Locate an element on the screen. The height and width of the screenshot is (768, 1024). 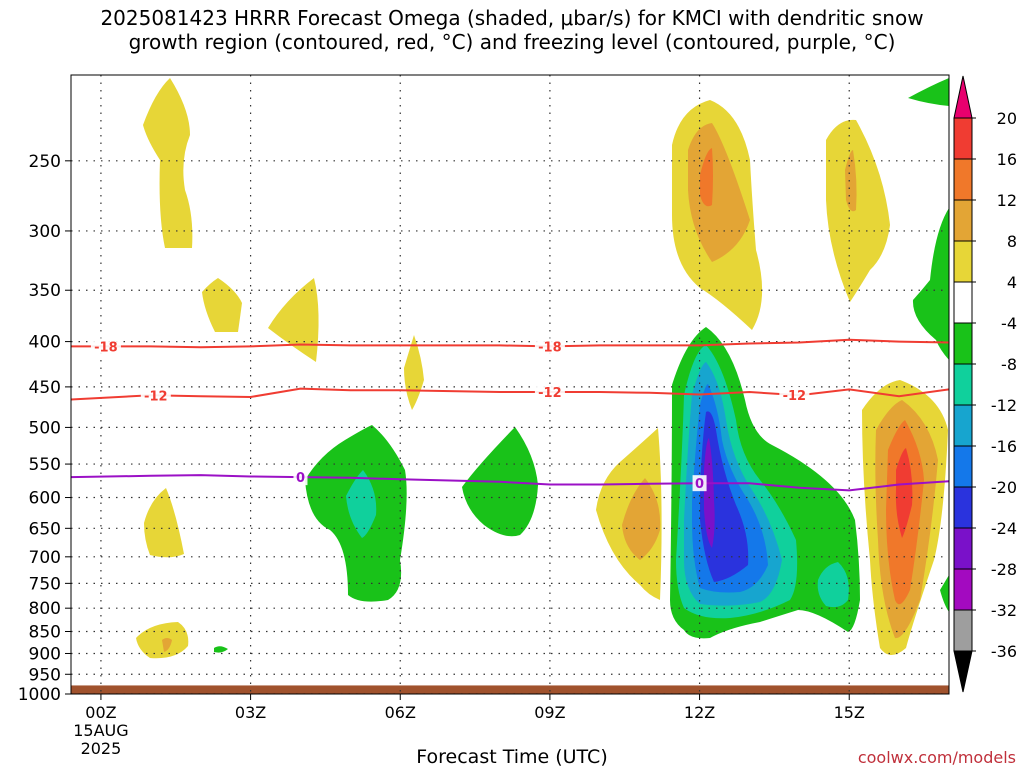
colorbar-label: 20 is located at coordinates (1007, 118).